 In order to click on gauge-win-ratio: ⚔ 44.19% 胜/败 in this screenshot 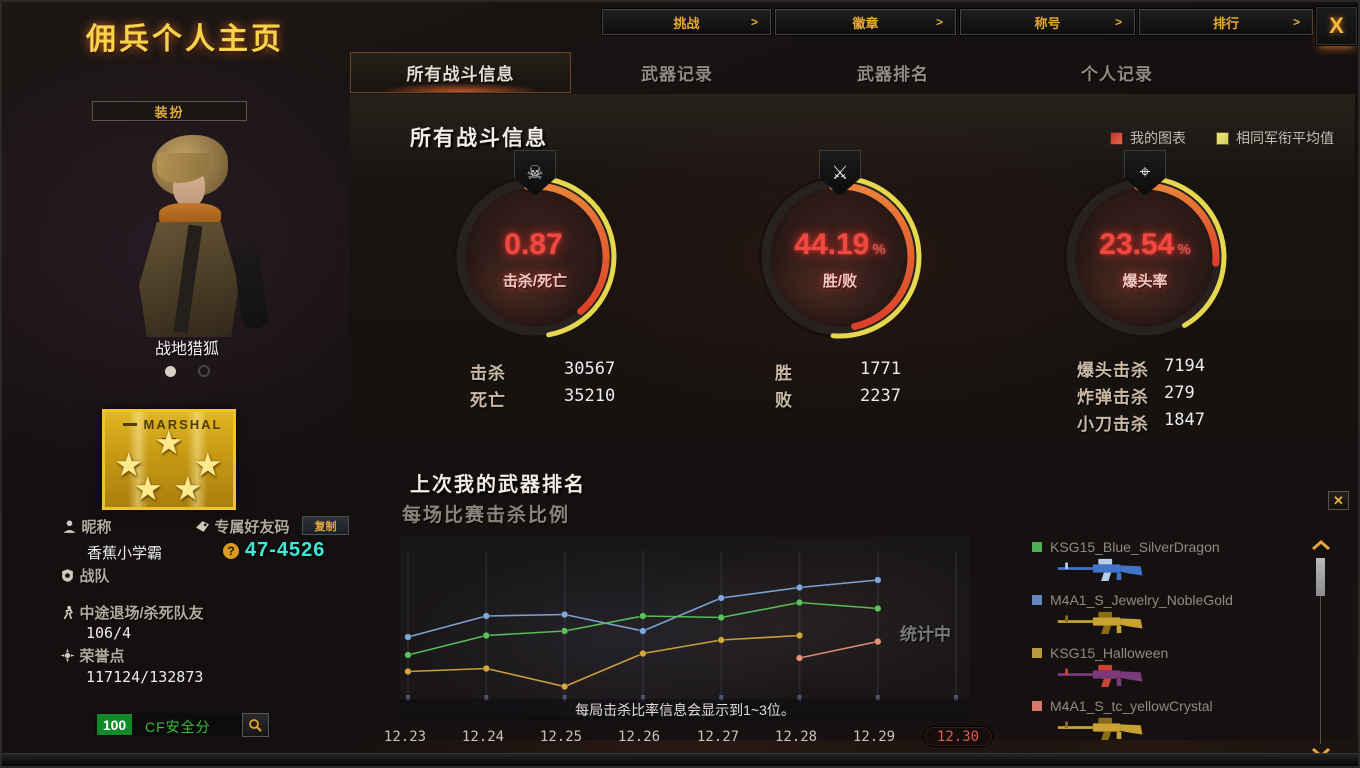, I will do `click(840, 251)`.